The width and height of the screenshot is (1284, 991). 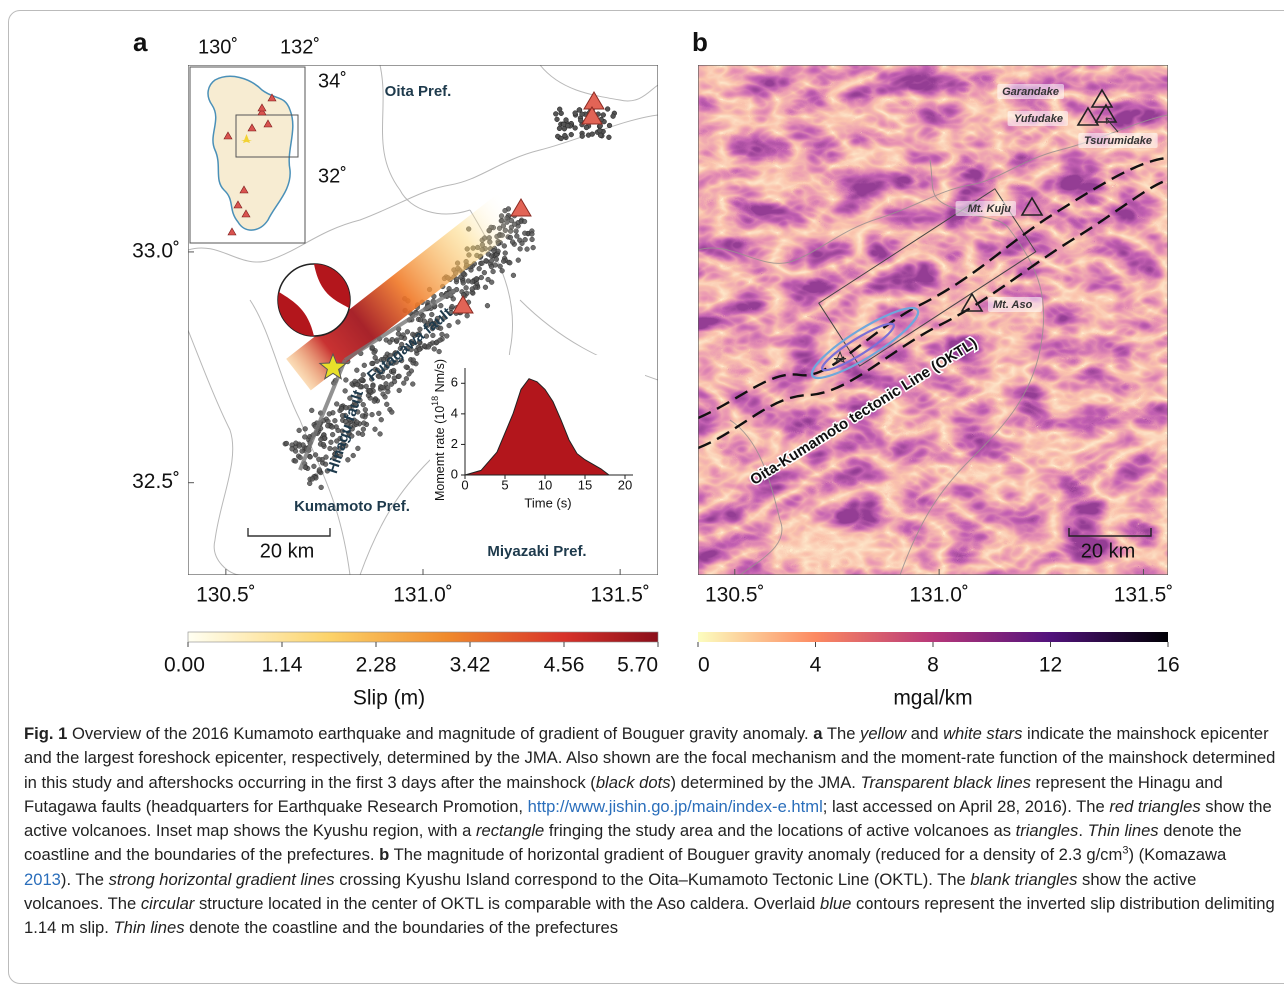 What do you see at coordinates (454, 473) in the screenshot?
I see `y-tick-label: 0` at bounding box center [454, 473].